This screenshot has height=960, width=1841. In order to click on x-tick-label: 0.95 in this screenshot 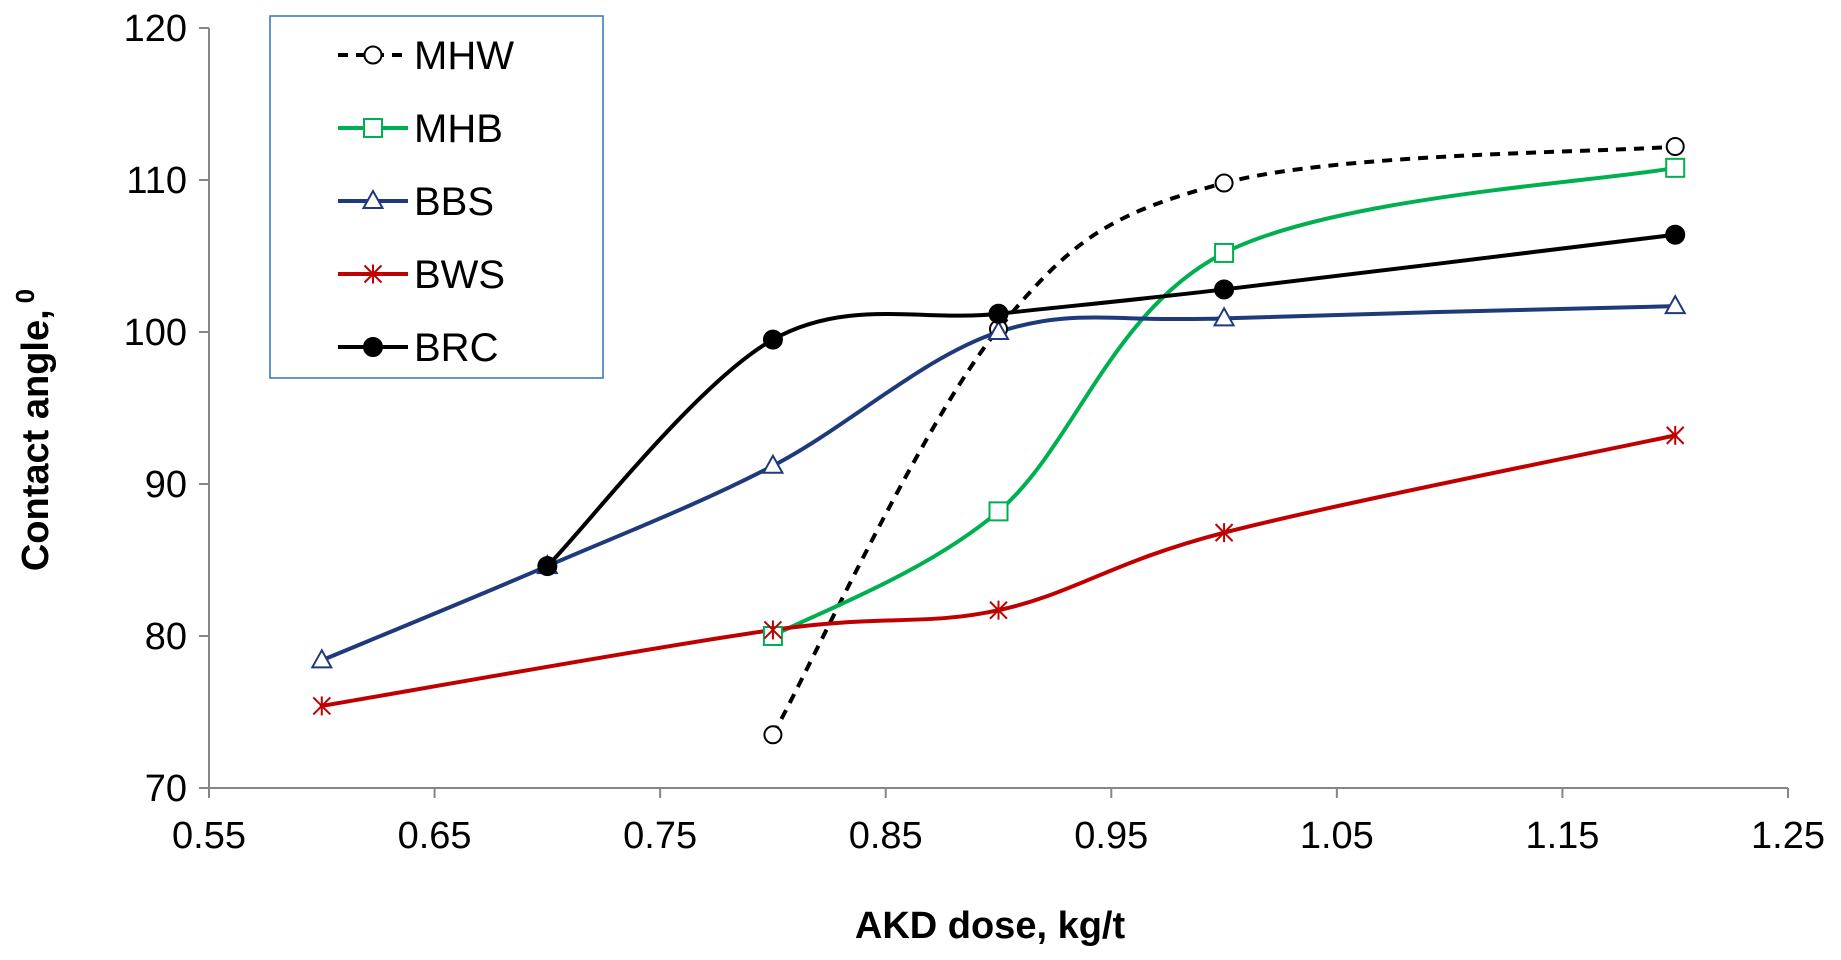, I will do `click(1111, 836)`.